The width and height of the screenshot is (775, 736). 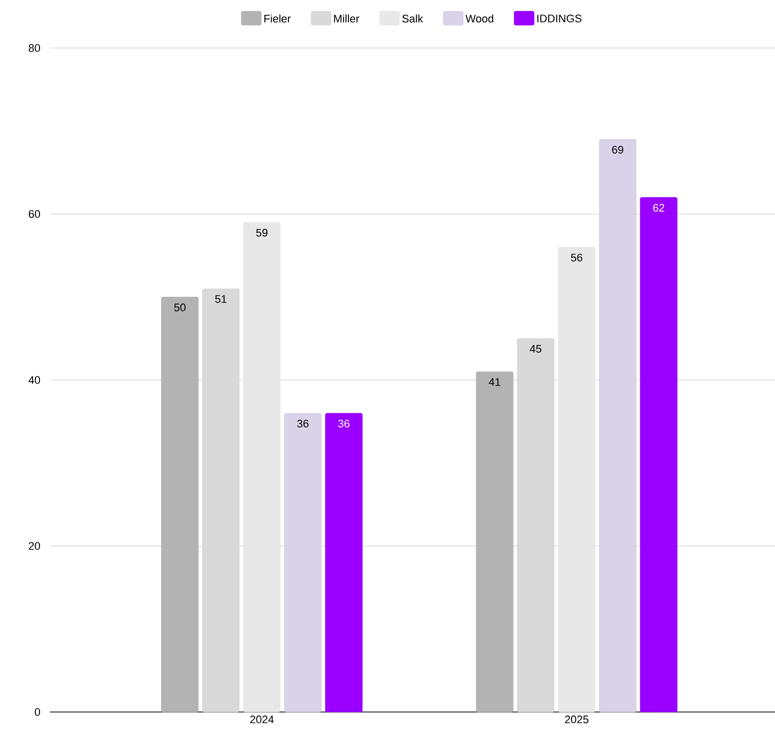 What do you see at coordinates (576, 720) in the screenshot?
I see `x-tick-label: 2025` at bounding box center [576, 720].